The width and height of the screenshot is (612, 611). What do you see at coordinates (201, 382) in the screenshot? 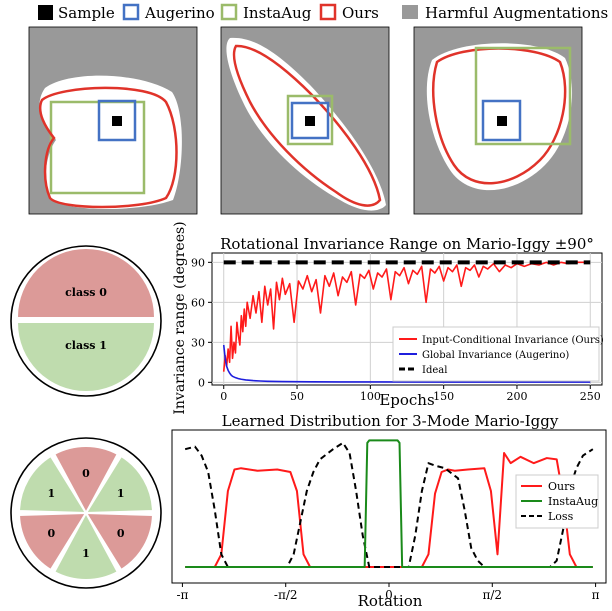
I see `chart1-ytick-label-0: 0` at bounding box center [201, 382].